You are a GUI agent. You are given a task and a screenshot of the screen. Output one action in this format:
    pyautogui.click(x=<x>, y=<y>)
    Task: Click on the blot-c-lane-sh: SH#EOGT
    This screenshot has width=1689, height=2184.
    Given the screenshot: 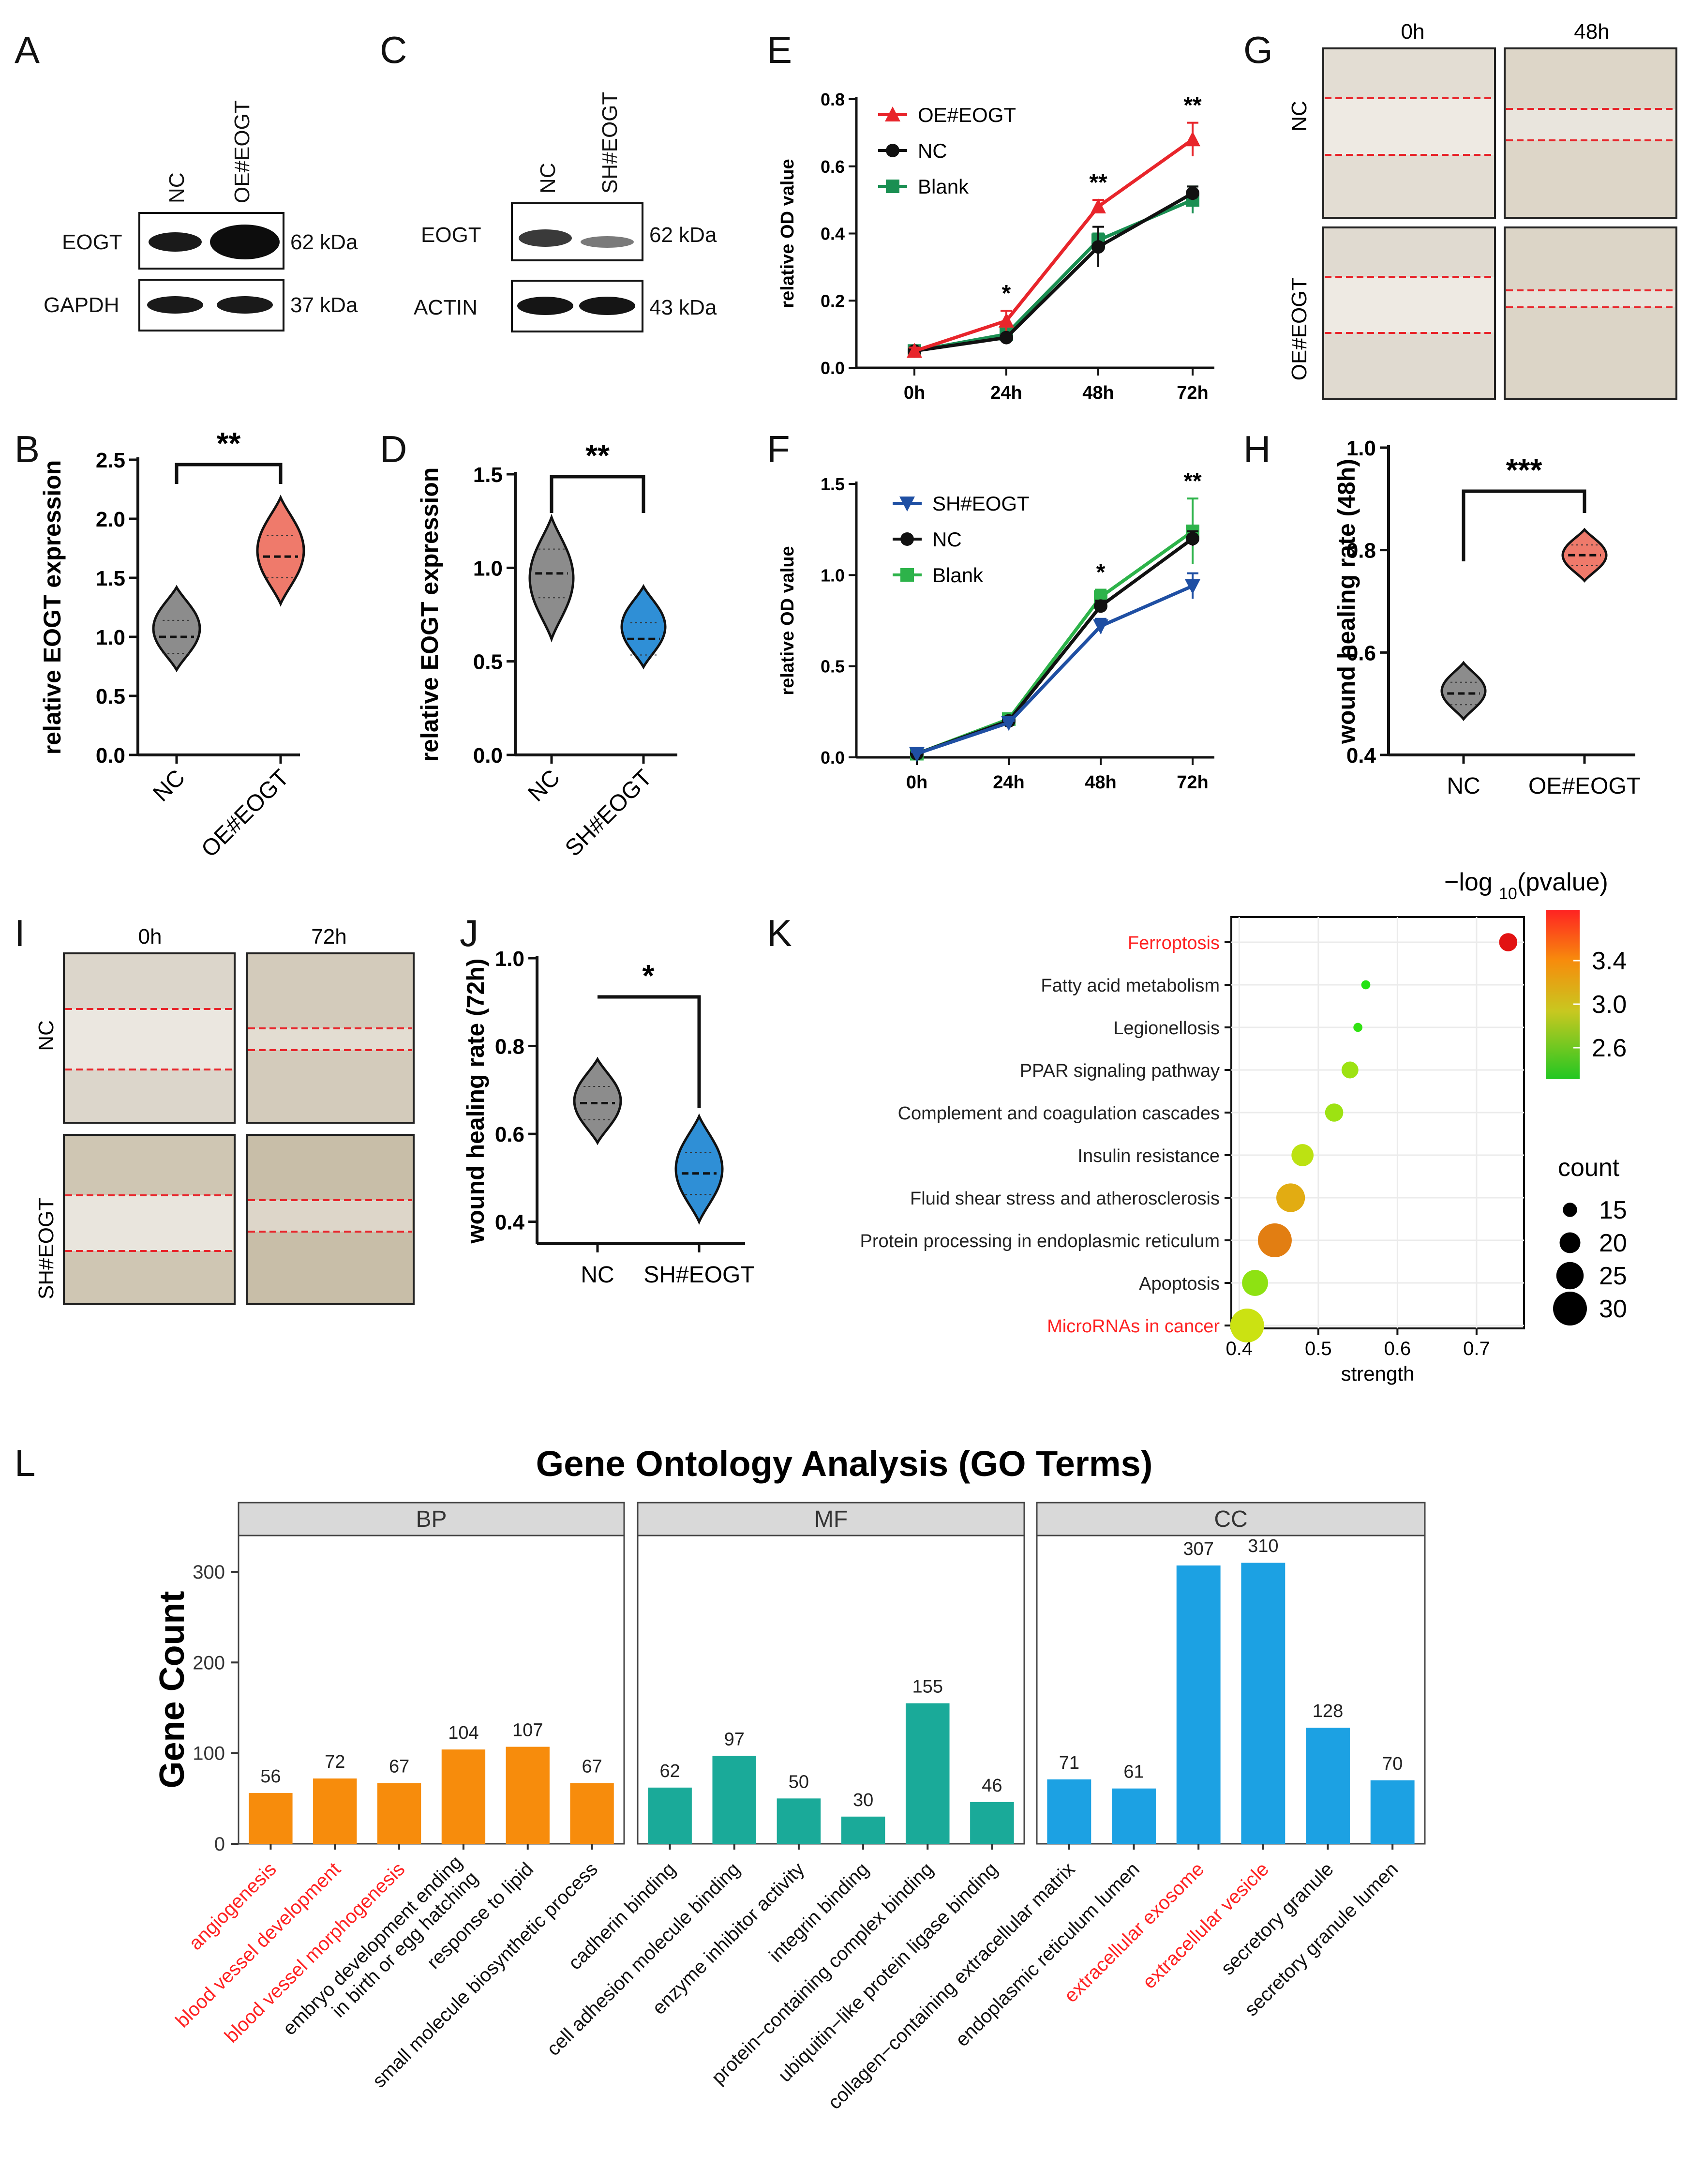 What is the action you would take?
    pyautogui.click(x=610, y=143)
    